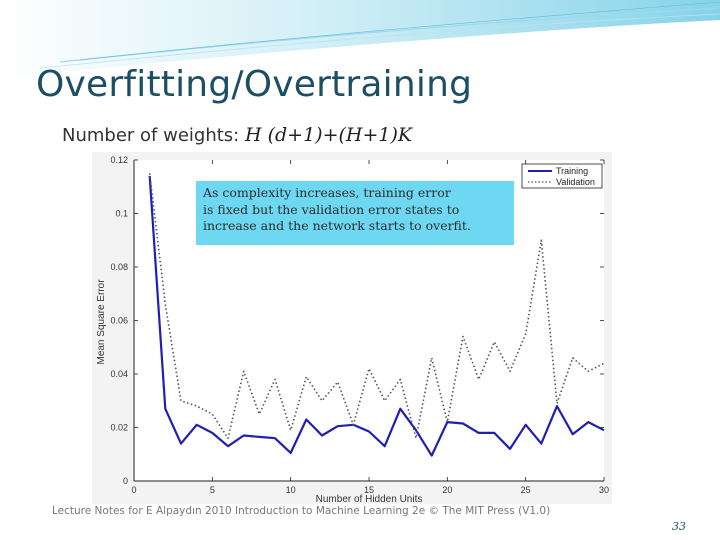 The width and height of the screenshot is (720, 540). What do you see at coordinates (369, 490) in the screenshot?
I see `x-tick-label: 15` at bounding box center [369, 490].